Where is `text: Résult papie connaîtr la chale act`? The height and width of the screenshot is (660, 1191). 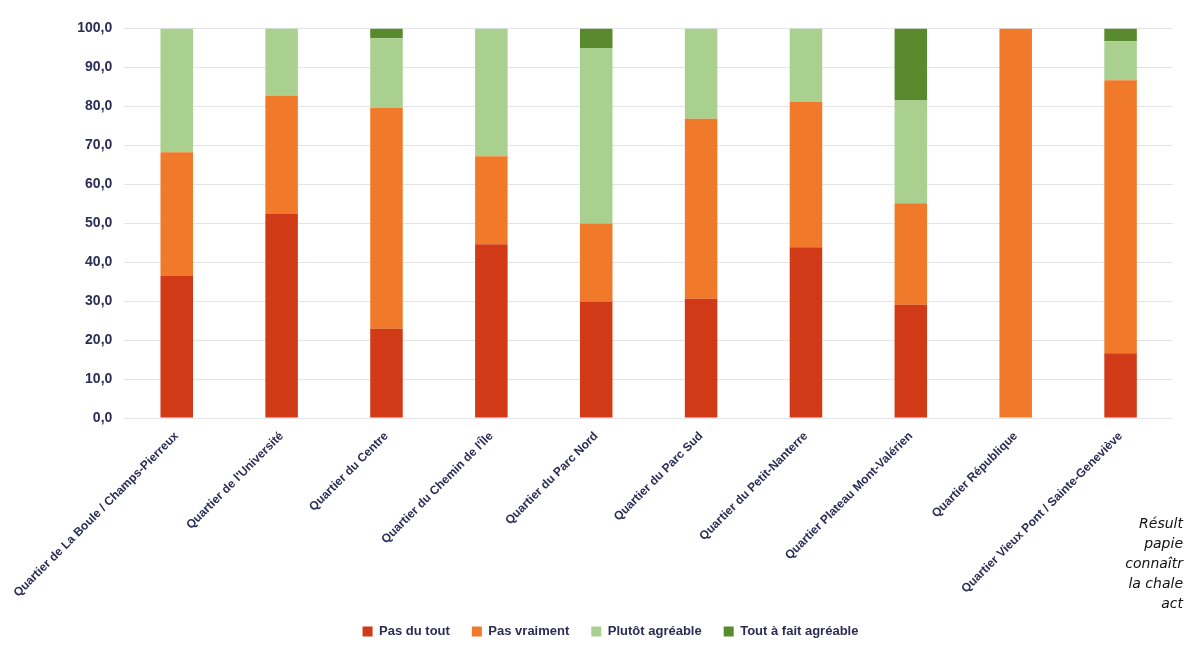 text: Résult papie connaîtr la chale act is located at coordinates (1154, 563).